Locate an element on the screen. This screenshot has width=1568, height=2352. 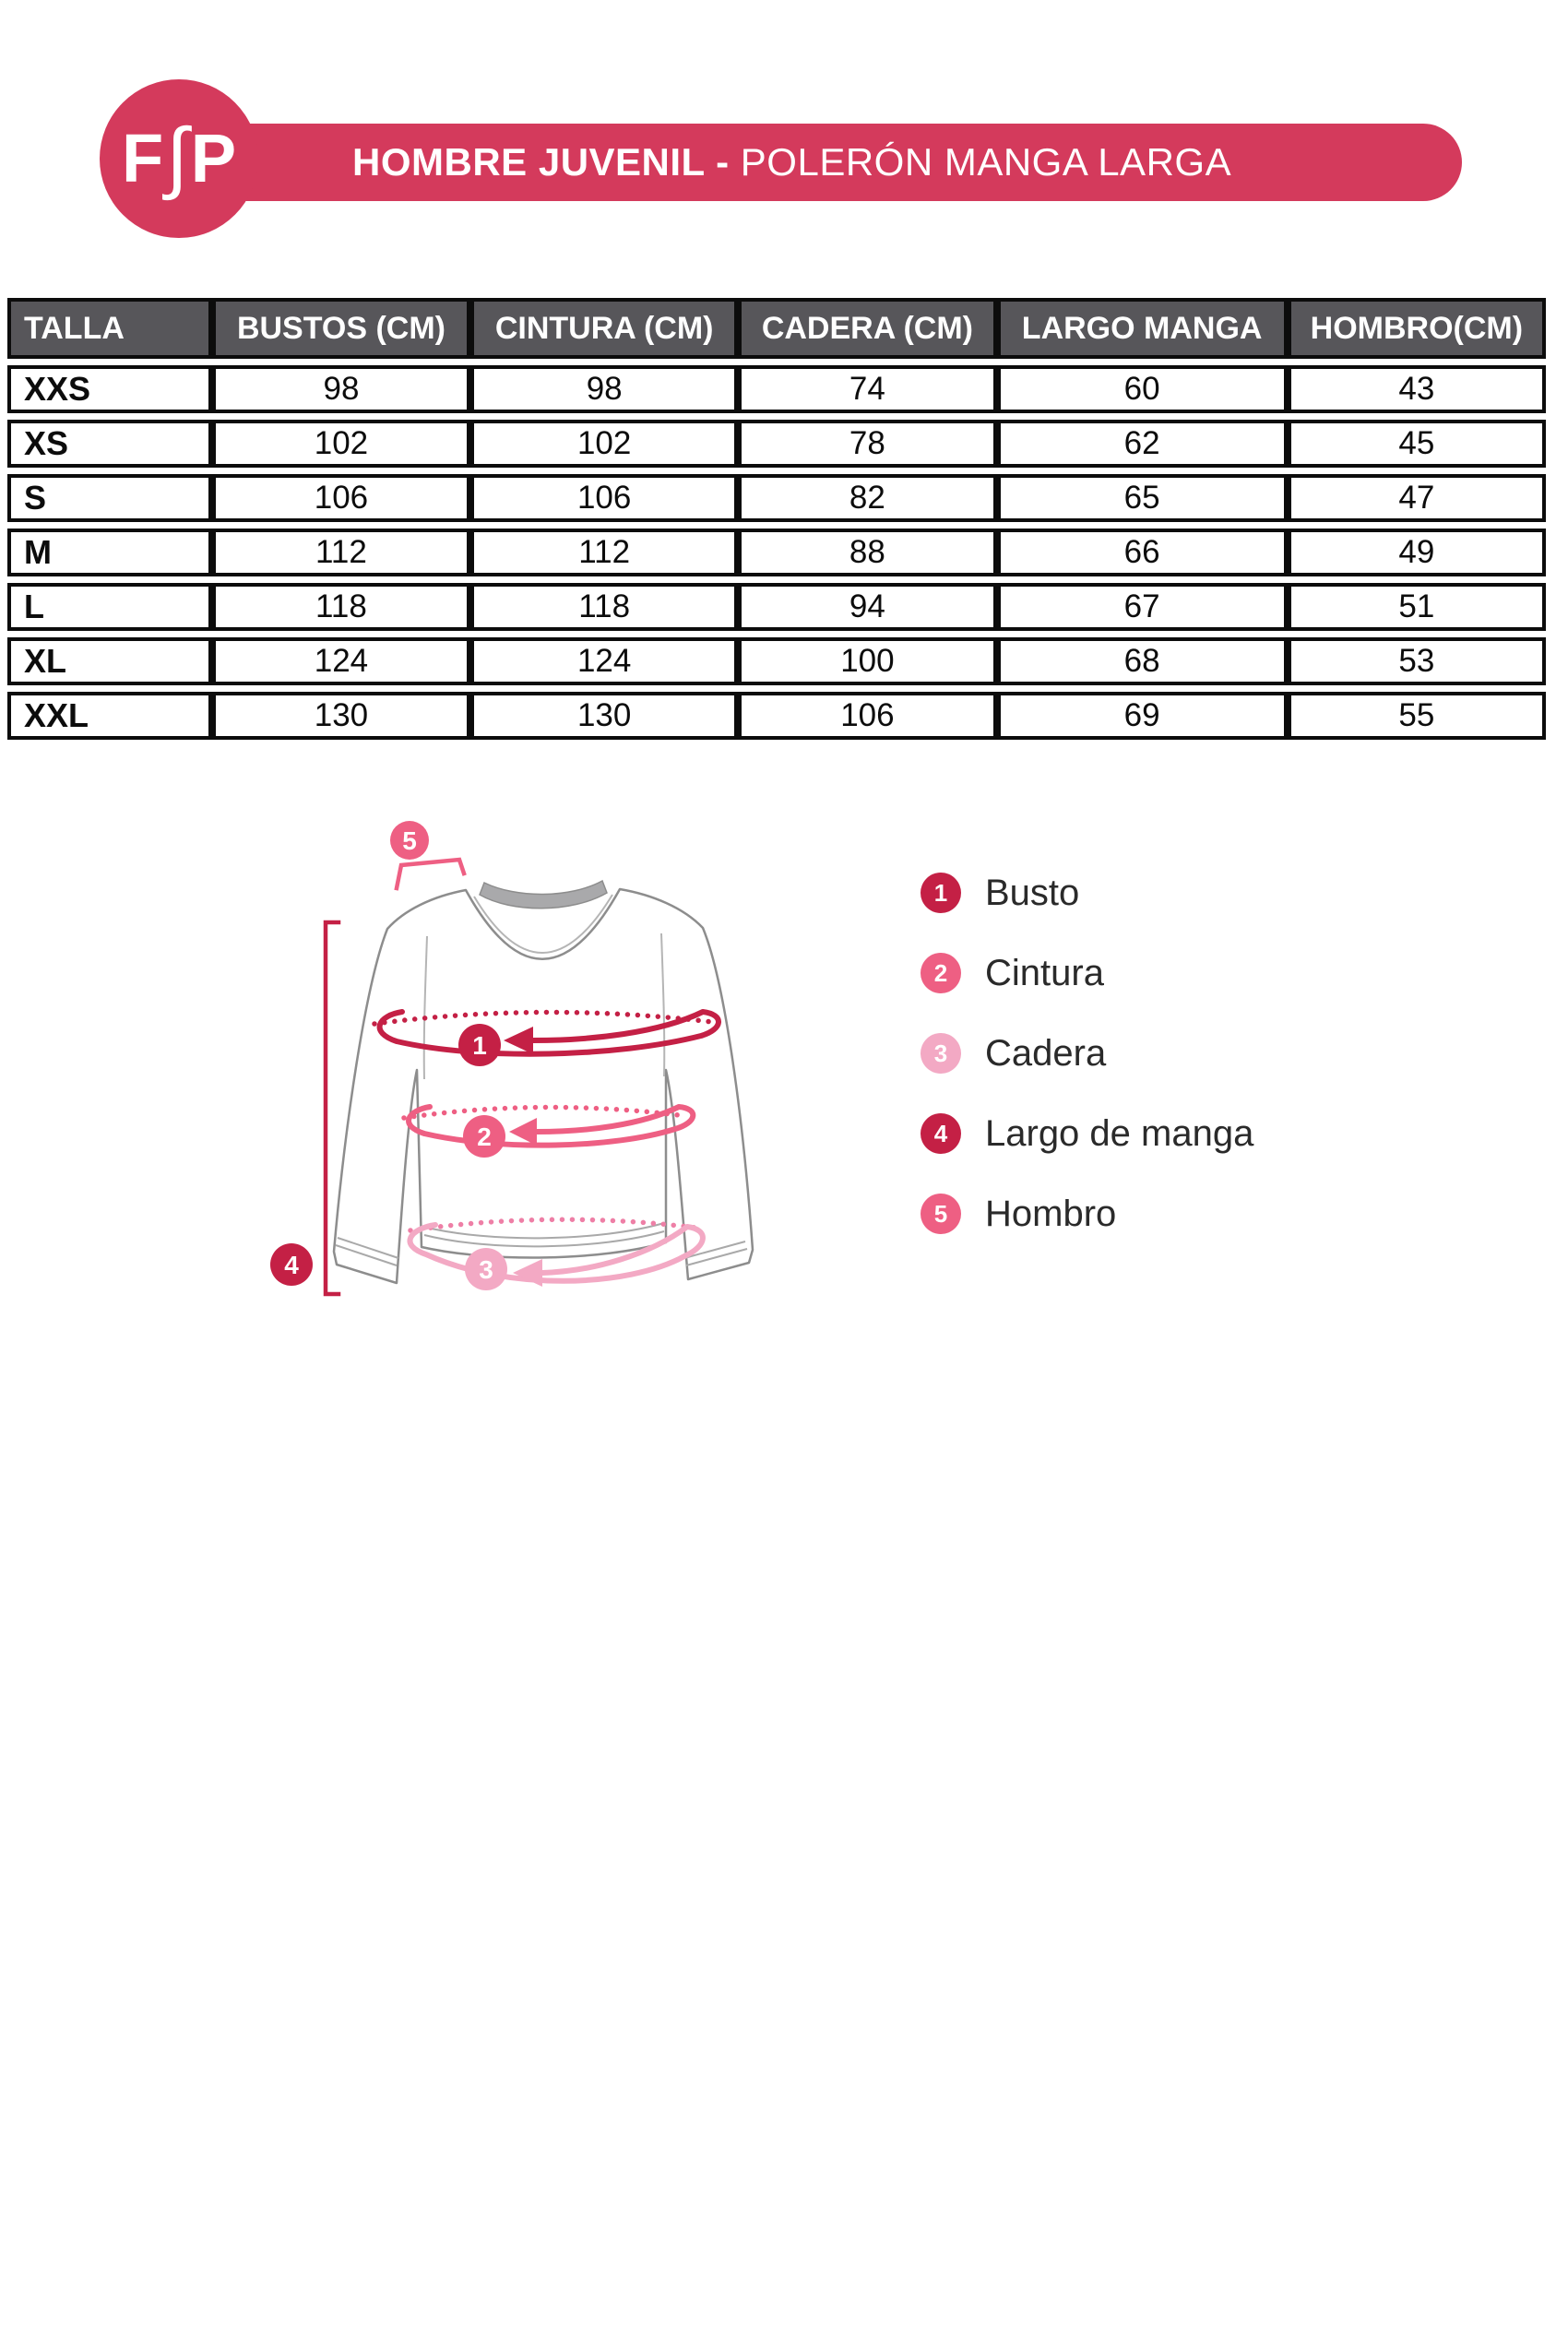
column-header-1: BUSTOS (CM) is located at coordinates (341, 328).